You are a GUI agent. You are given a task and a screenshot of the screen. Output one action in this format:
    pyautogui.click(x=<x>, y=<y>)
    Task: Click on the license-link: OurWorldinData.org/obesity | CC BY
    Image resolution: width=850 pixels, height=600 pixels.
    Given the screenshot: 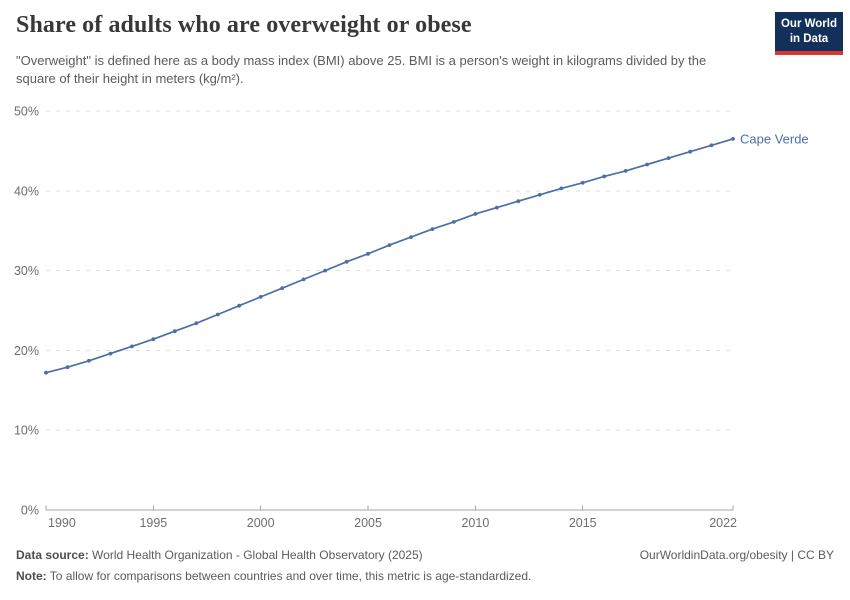 What is the action you would take?
    pyautogui.click(x=736, y=555)
    